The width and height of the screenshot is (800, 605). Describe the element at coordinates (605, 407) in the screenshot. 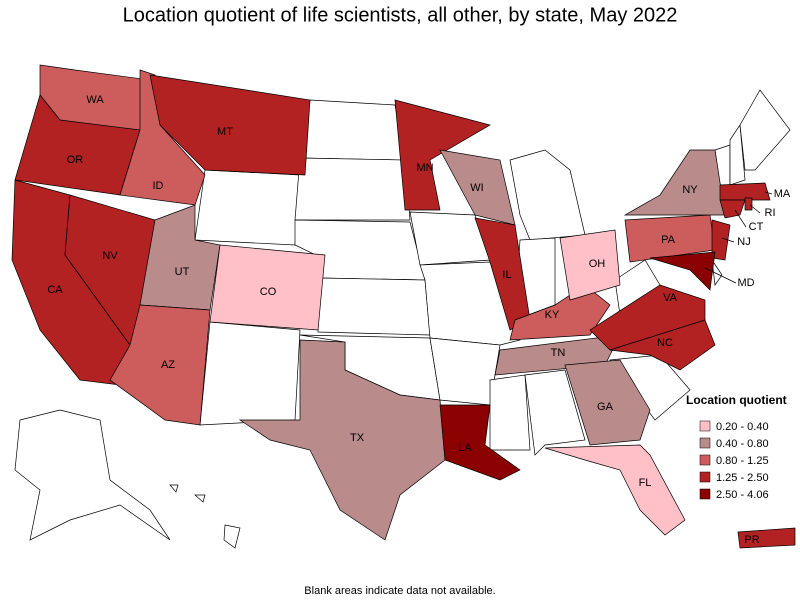

I see `state-label: GA` at that location.